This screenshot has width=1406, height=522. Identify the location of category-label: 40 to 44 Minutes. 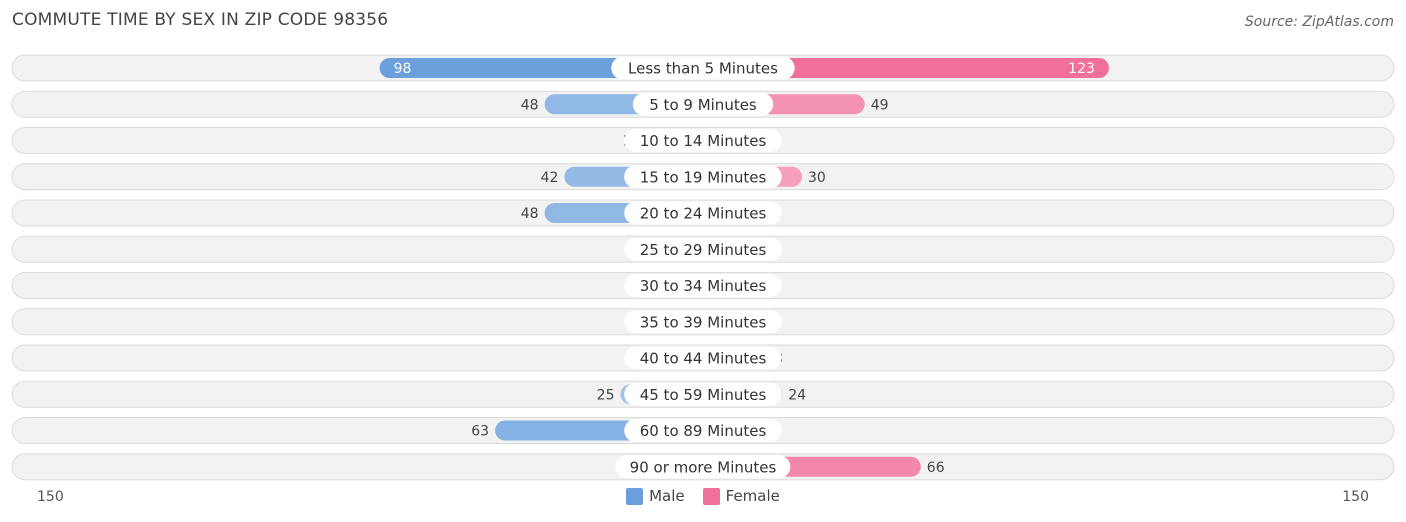
(703, 359).